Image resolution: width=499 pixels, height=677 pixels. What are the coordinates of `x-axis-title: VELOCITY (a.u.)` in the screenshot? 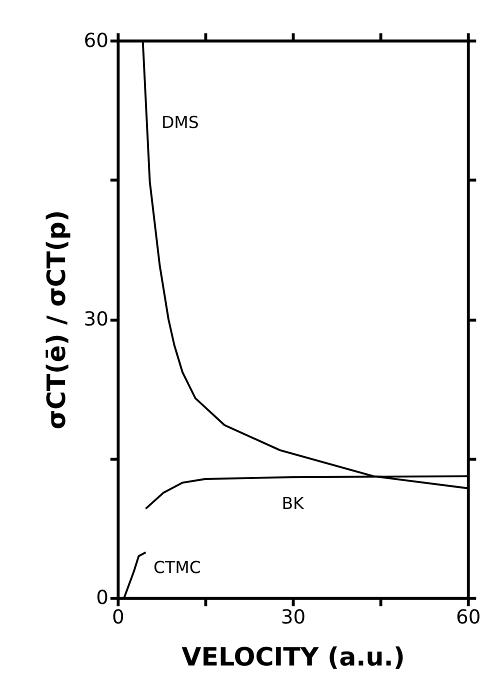 It's located at (293, 657).